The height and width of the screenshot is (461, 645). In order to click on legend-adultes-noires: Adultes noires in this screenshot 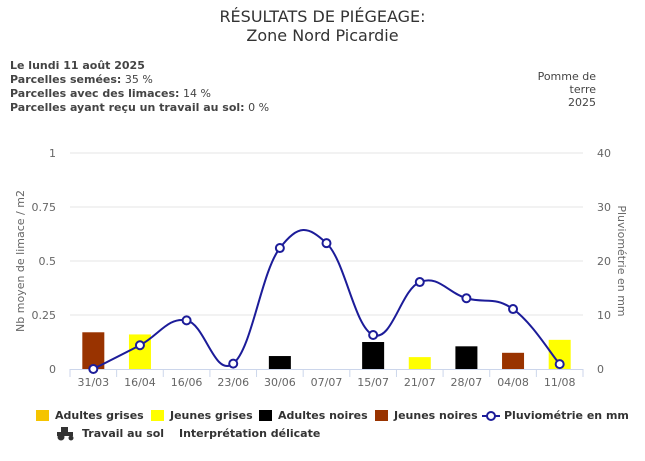, I will do `click(313, 415)`.